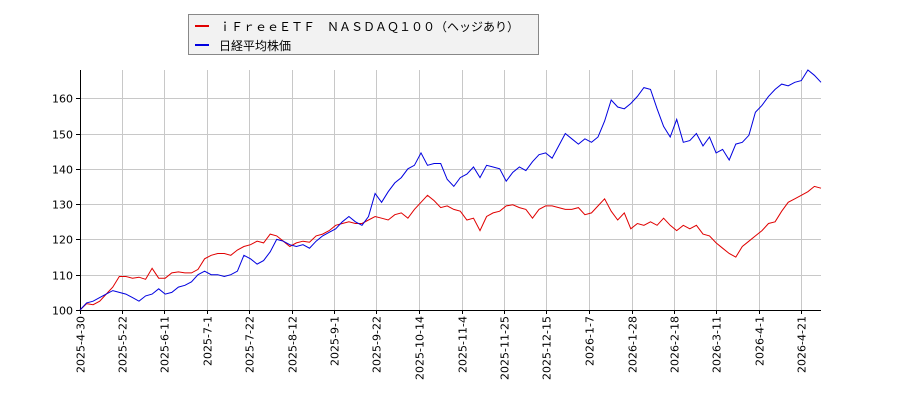 Image resolution: width=900 pixels, height=400 pixels. I want to click on legend-label: ｉＦｒｅｅＥＴＦ ＮＡＳＤＡＱ１００（ヘッジあり）, so click(369, 26).